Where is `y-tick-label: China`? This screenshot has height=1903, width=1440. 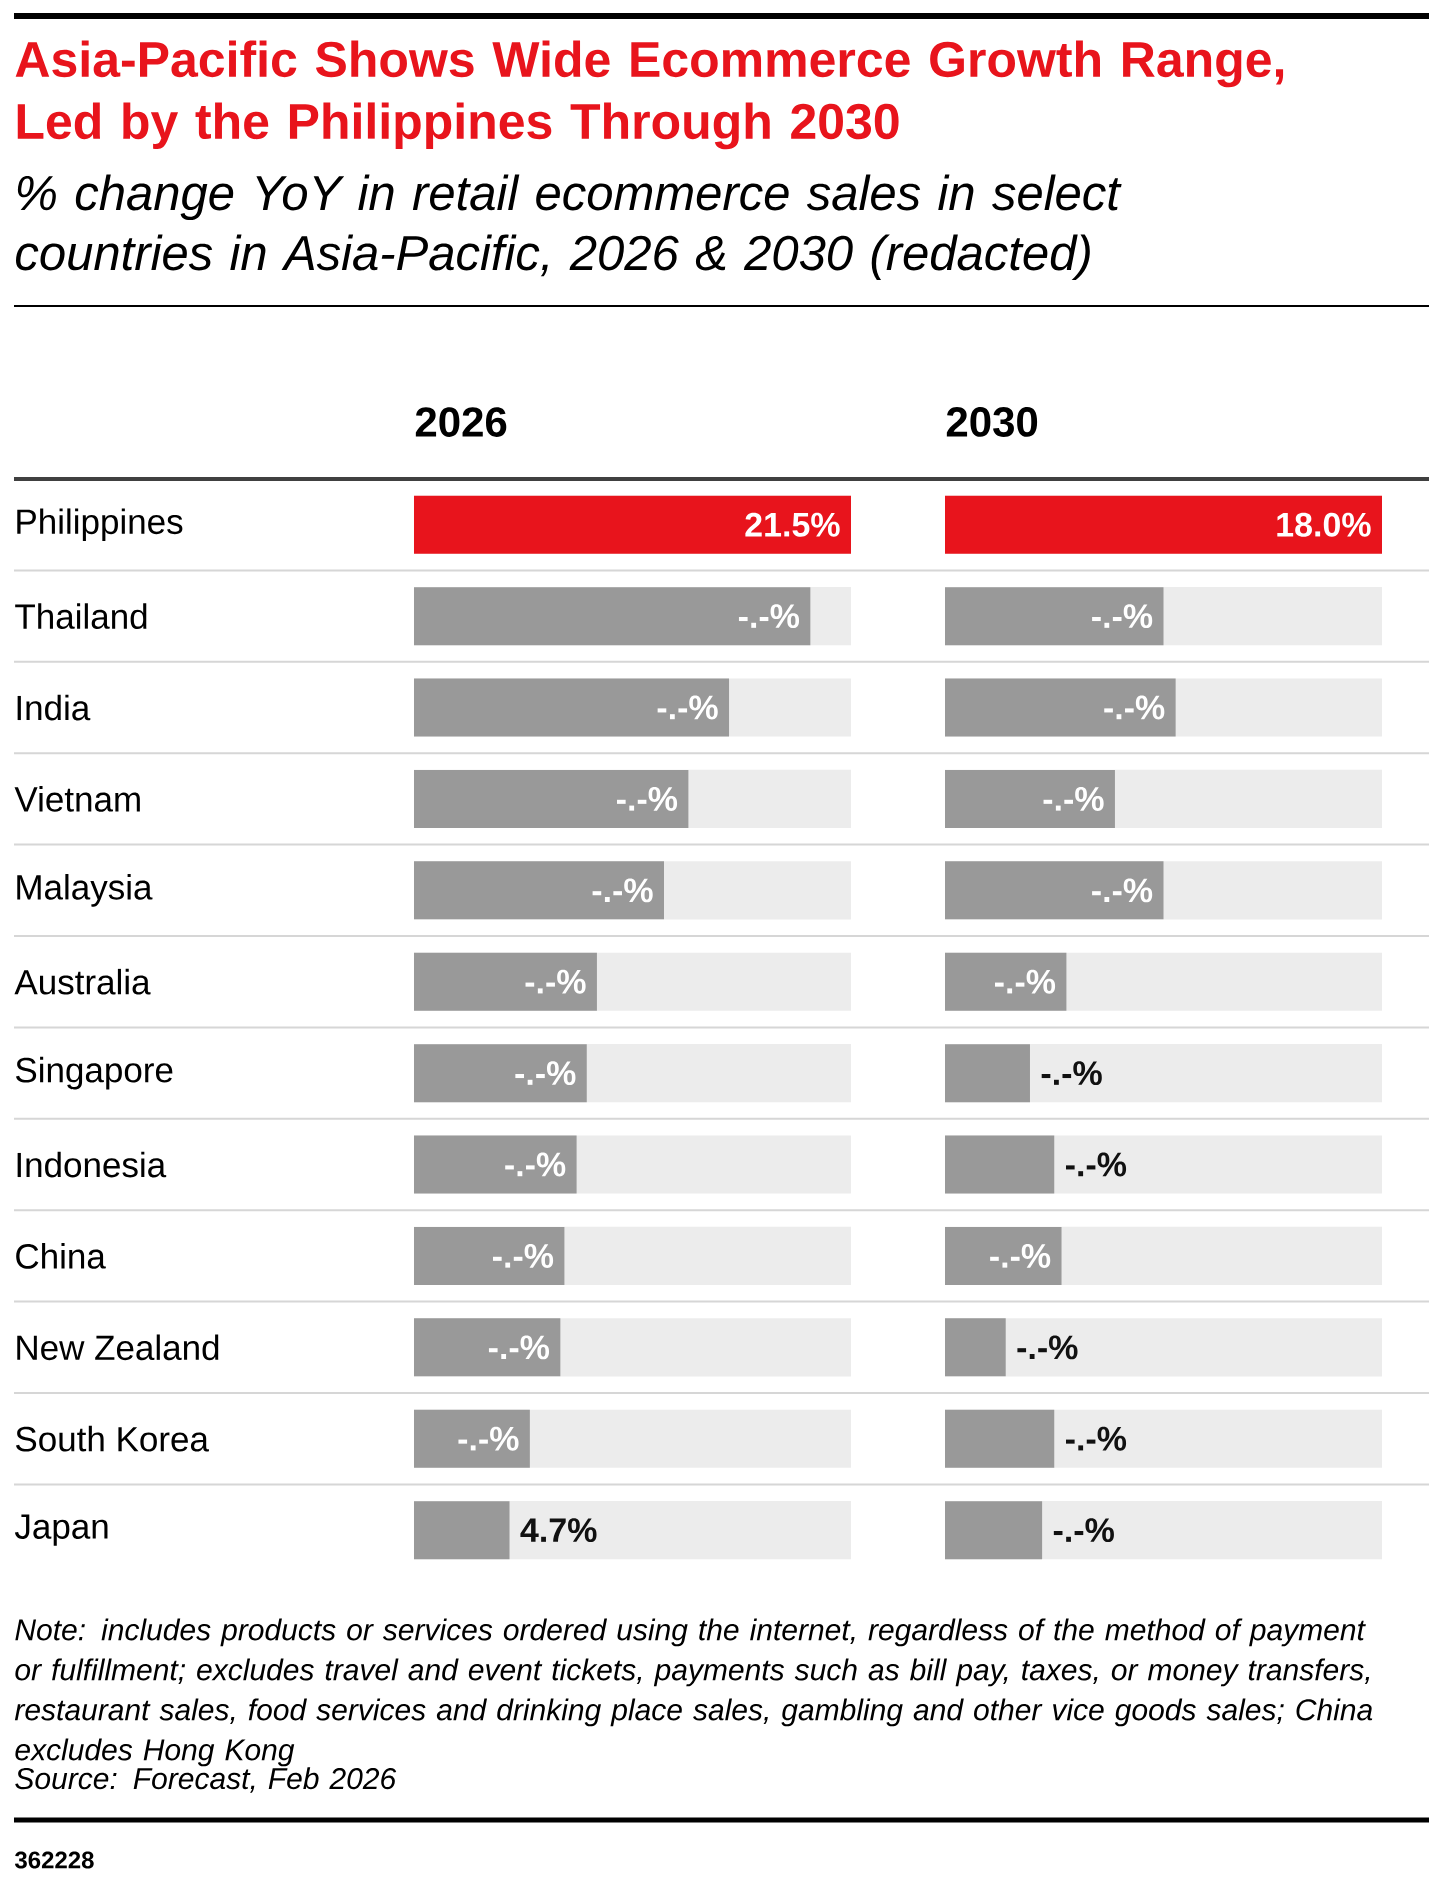 y-tick-label: China is located at coordinates (61, 1256).